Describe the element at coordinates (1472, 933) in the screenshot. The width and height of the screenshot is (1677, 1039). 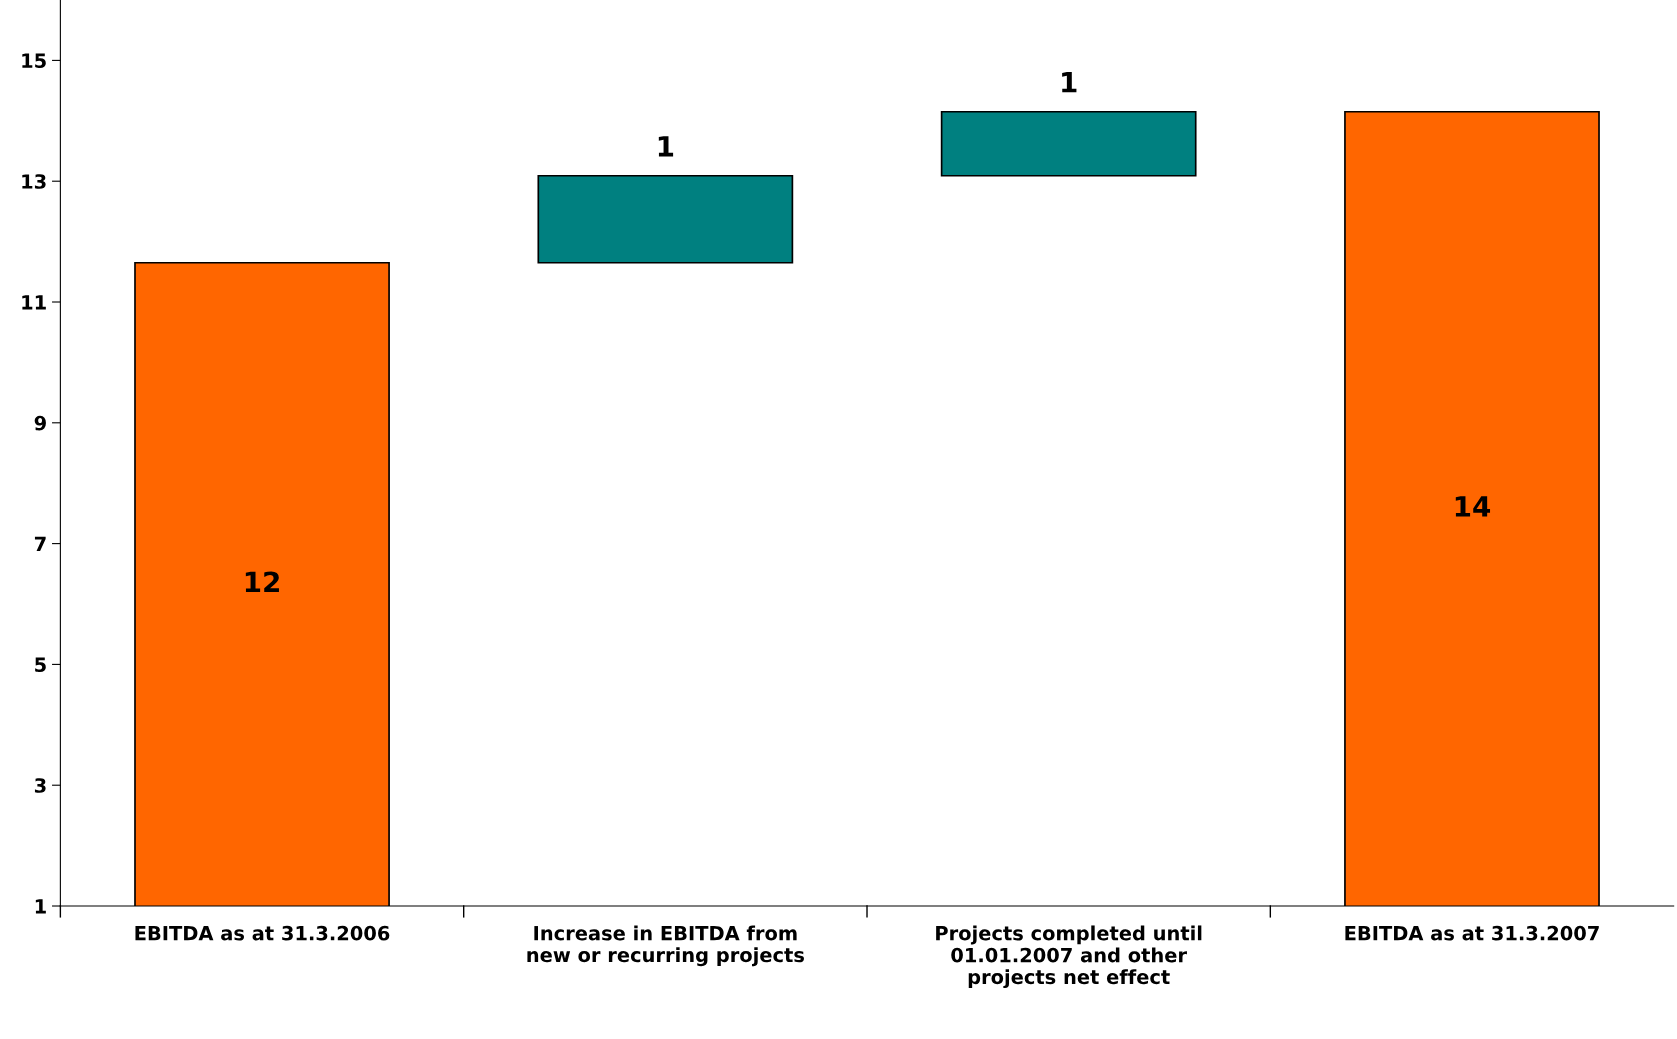
I see `x-tick-label: EBITDA as at 31.3.2007` at that location.